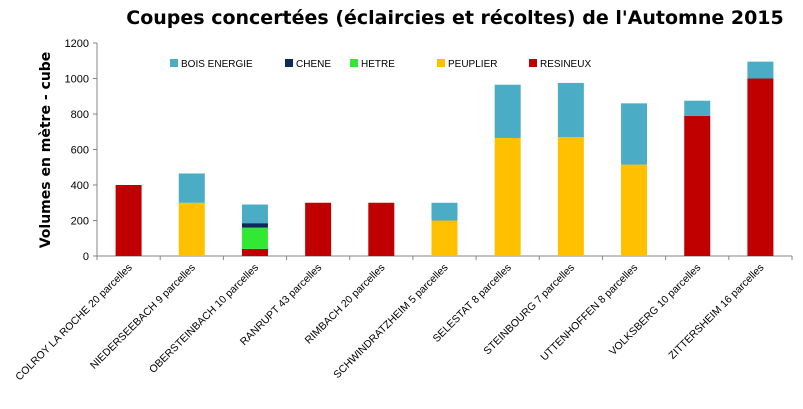 This screenshot has width=803, height=409. Describe the element at coordinates (565, 64) in the screenshot. I see `legend-label: RESINEUX` at that location.